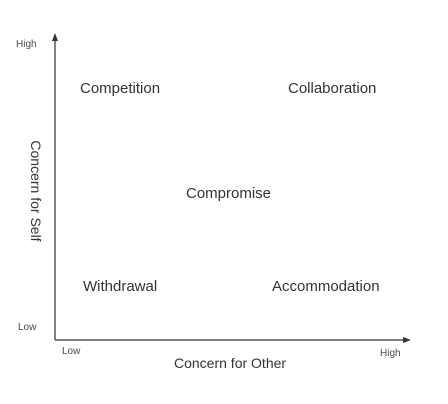 The image size is (448, 404). What do you see at coordinates (230, 363) in the screenshot?
I see `x-axis-title: Concern for Other` at bounding box center [230, 363].